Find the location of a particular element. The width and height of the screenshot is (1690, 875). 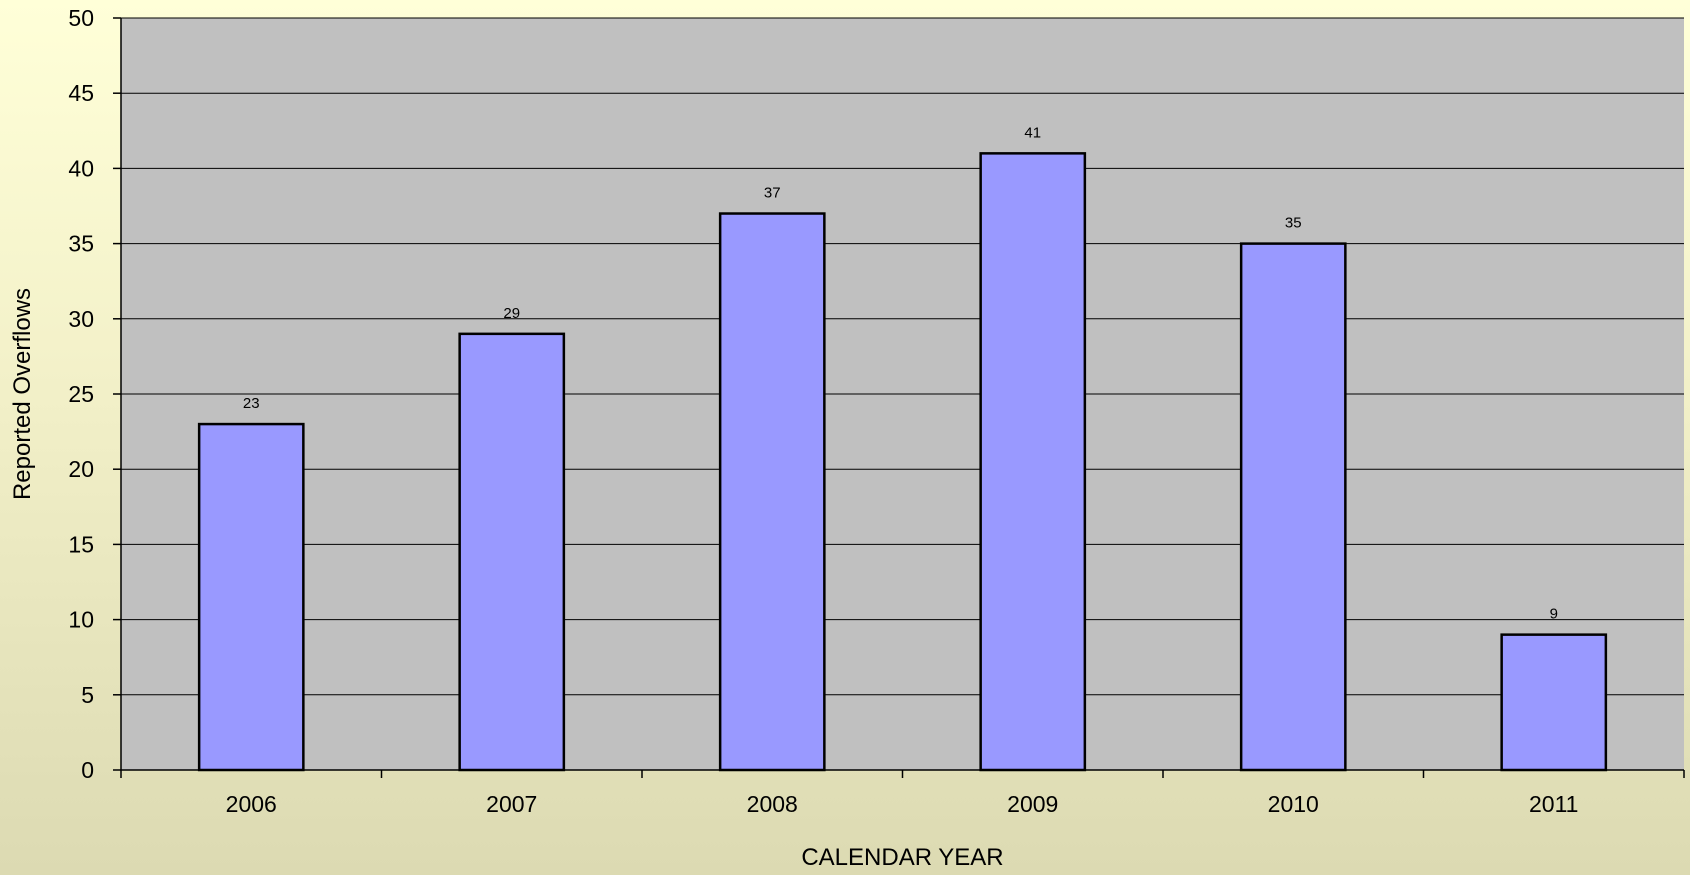

x-tick-label: 2006 is located at coordinates (251, 804).